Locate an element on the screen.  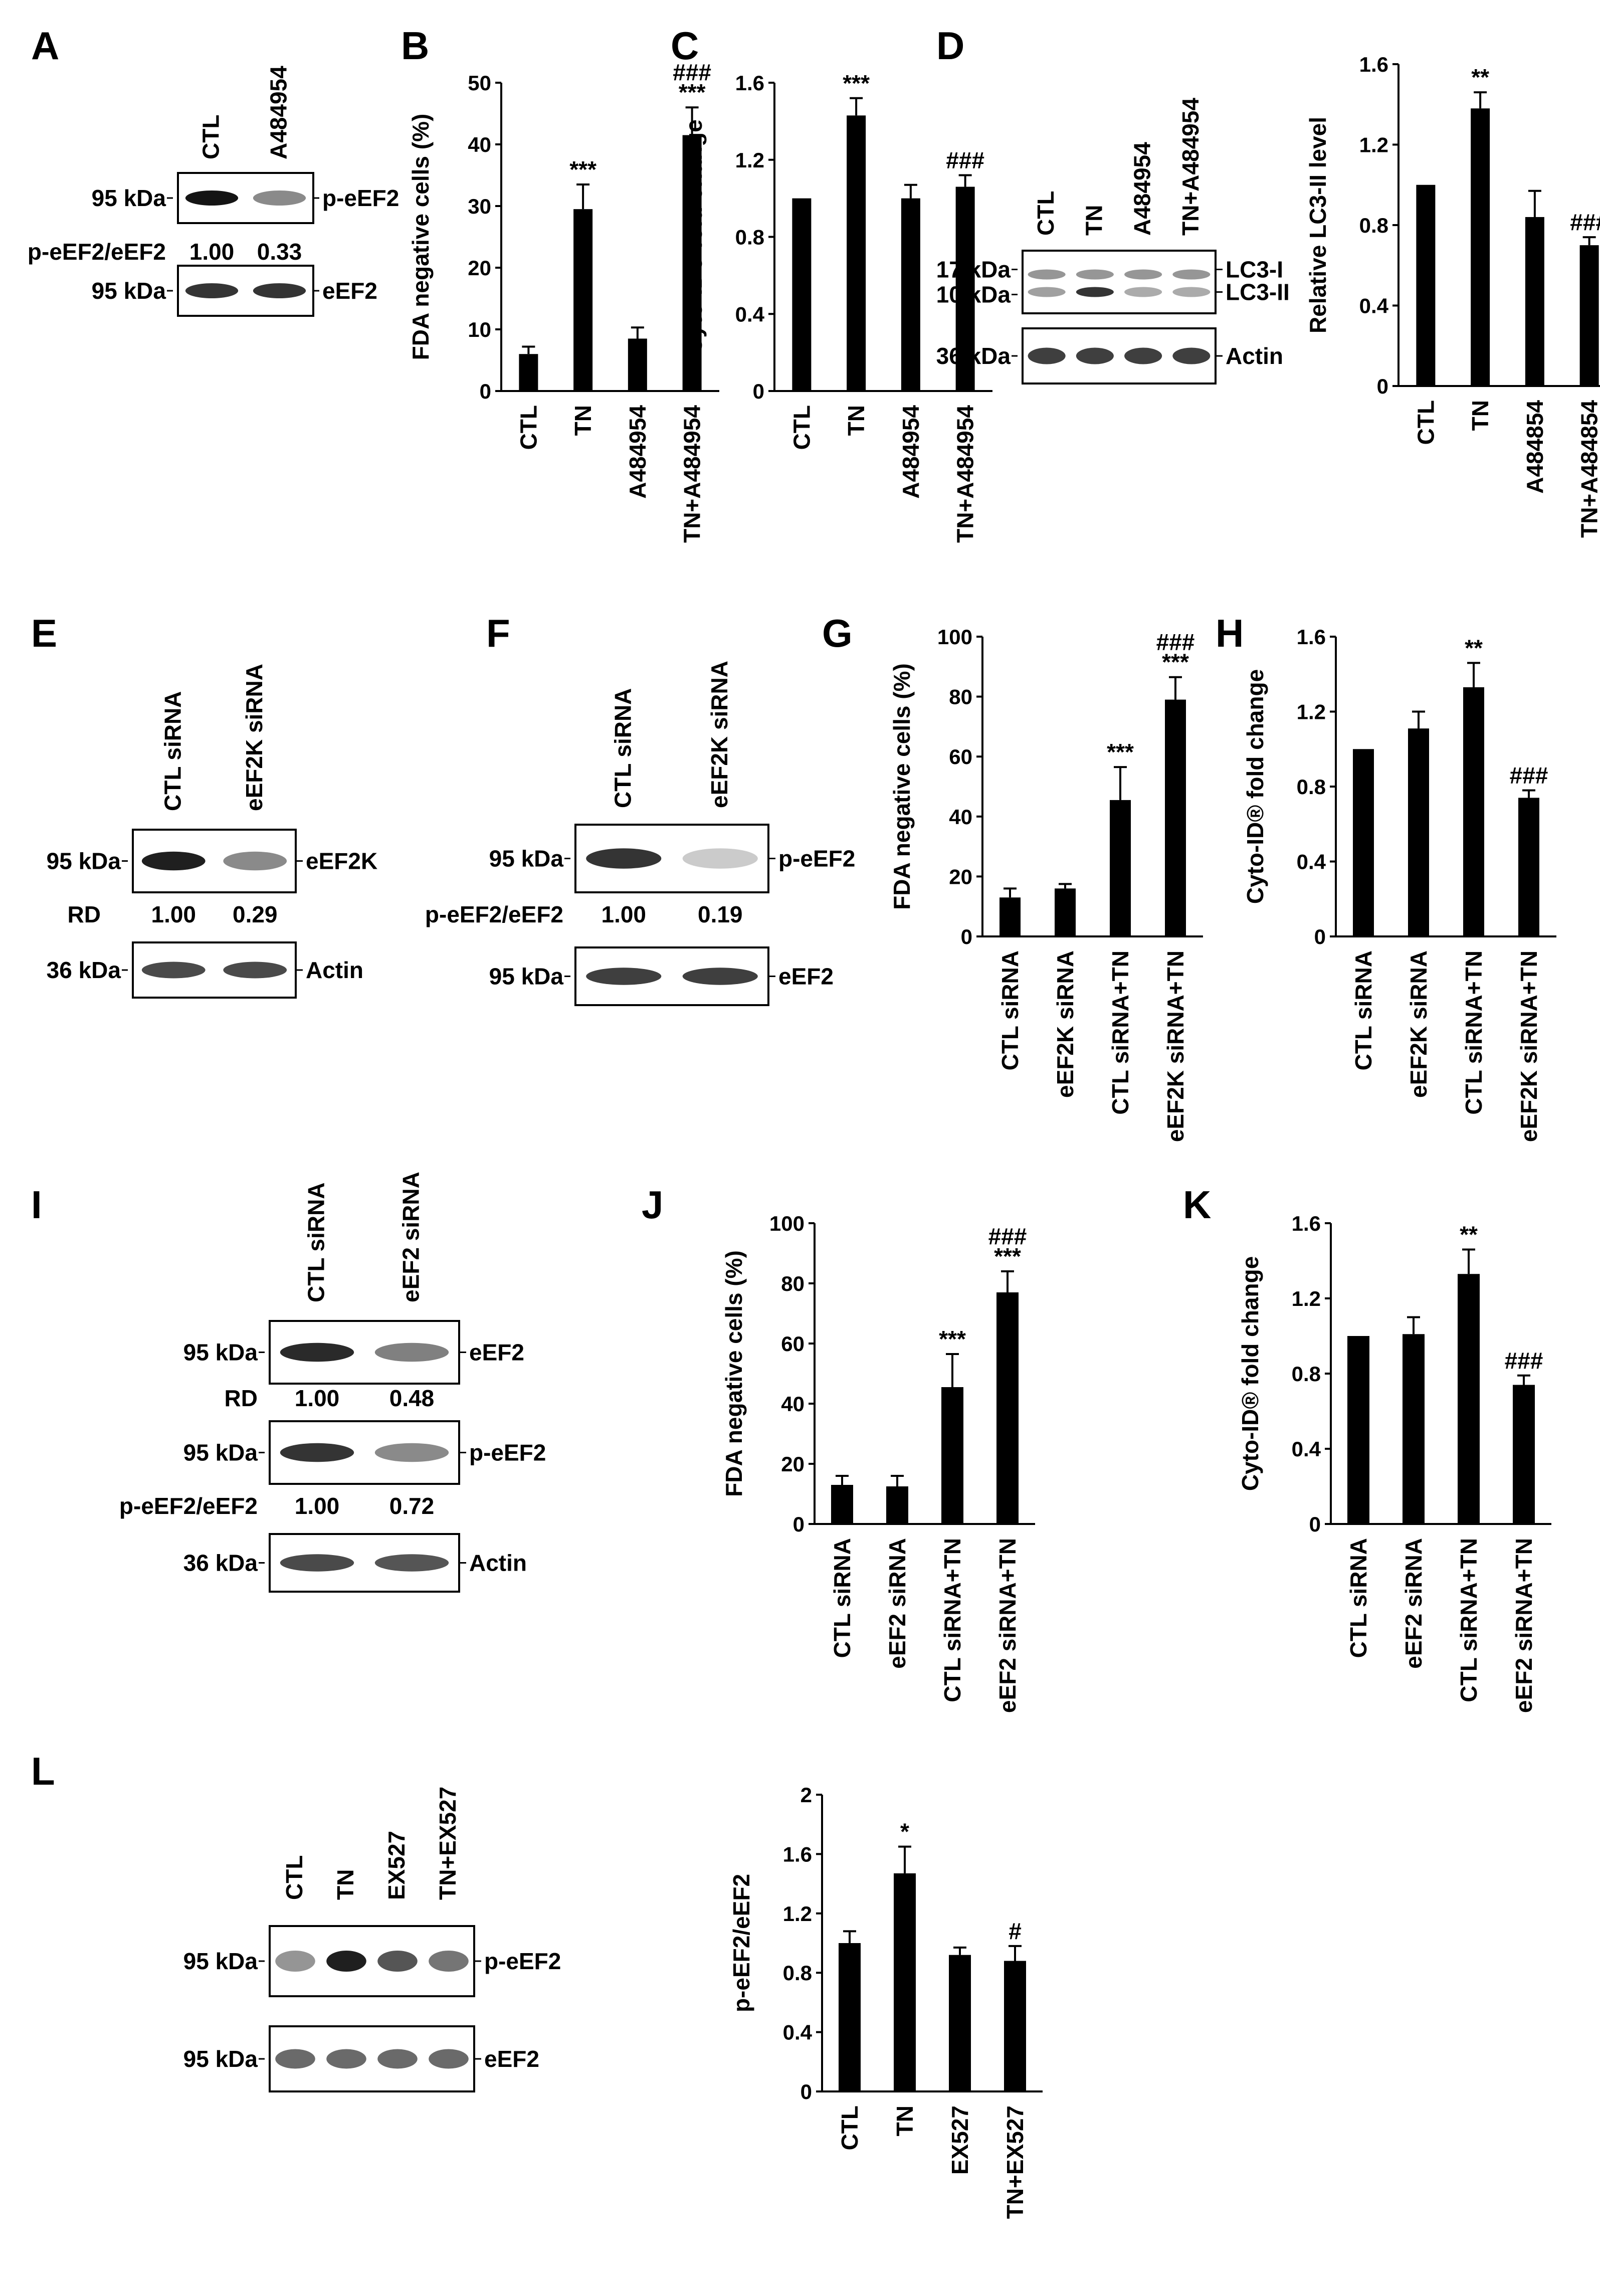
panel-label-A: A is located at coordinates (45, 46).